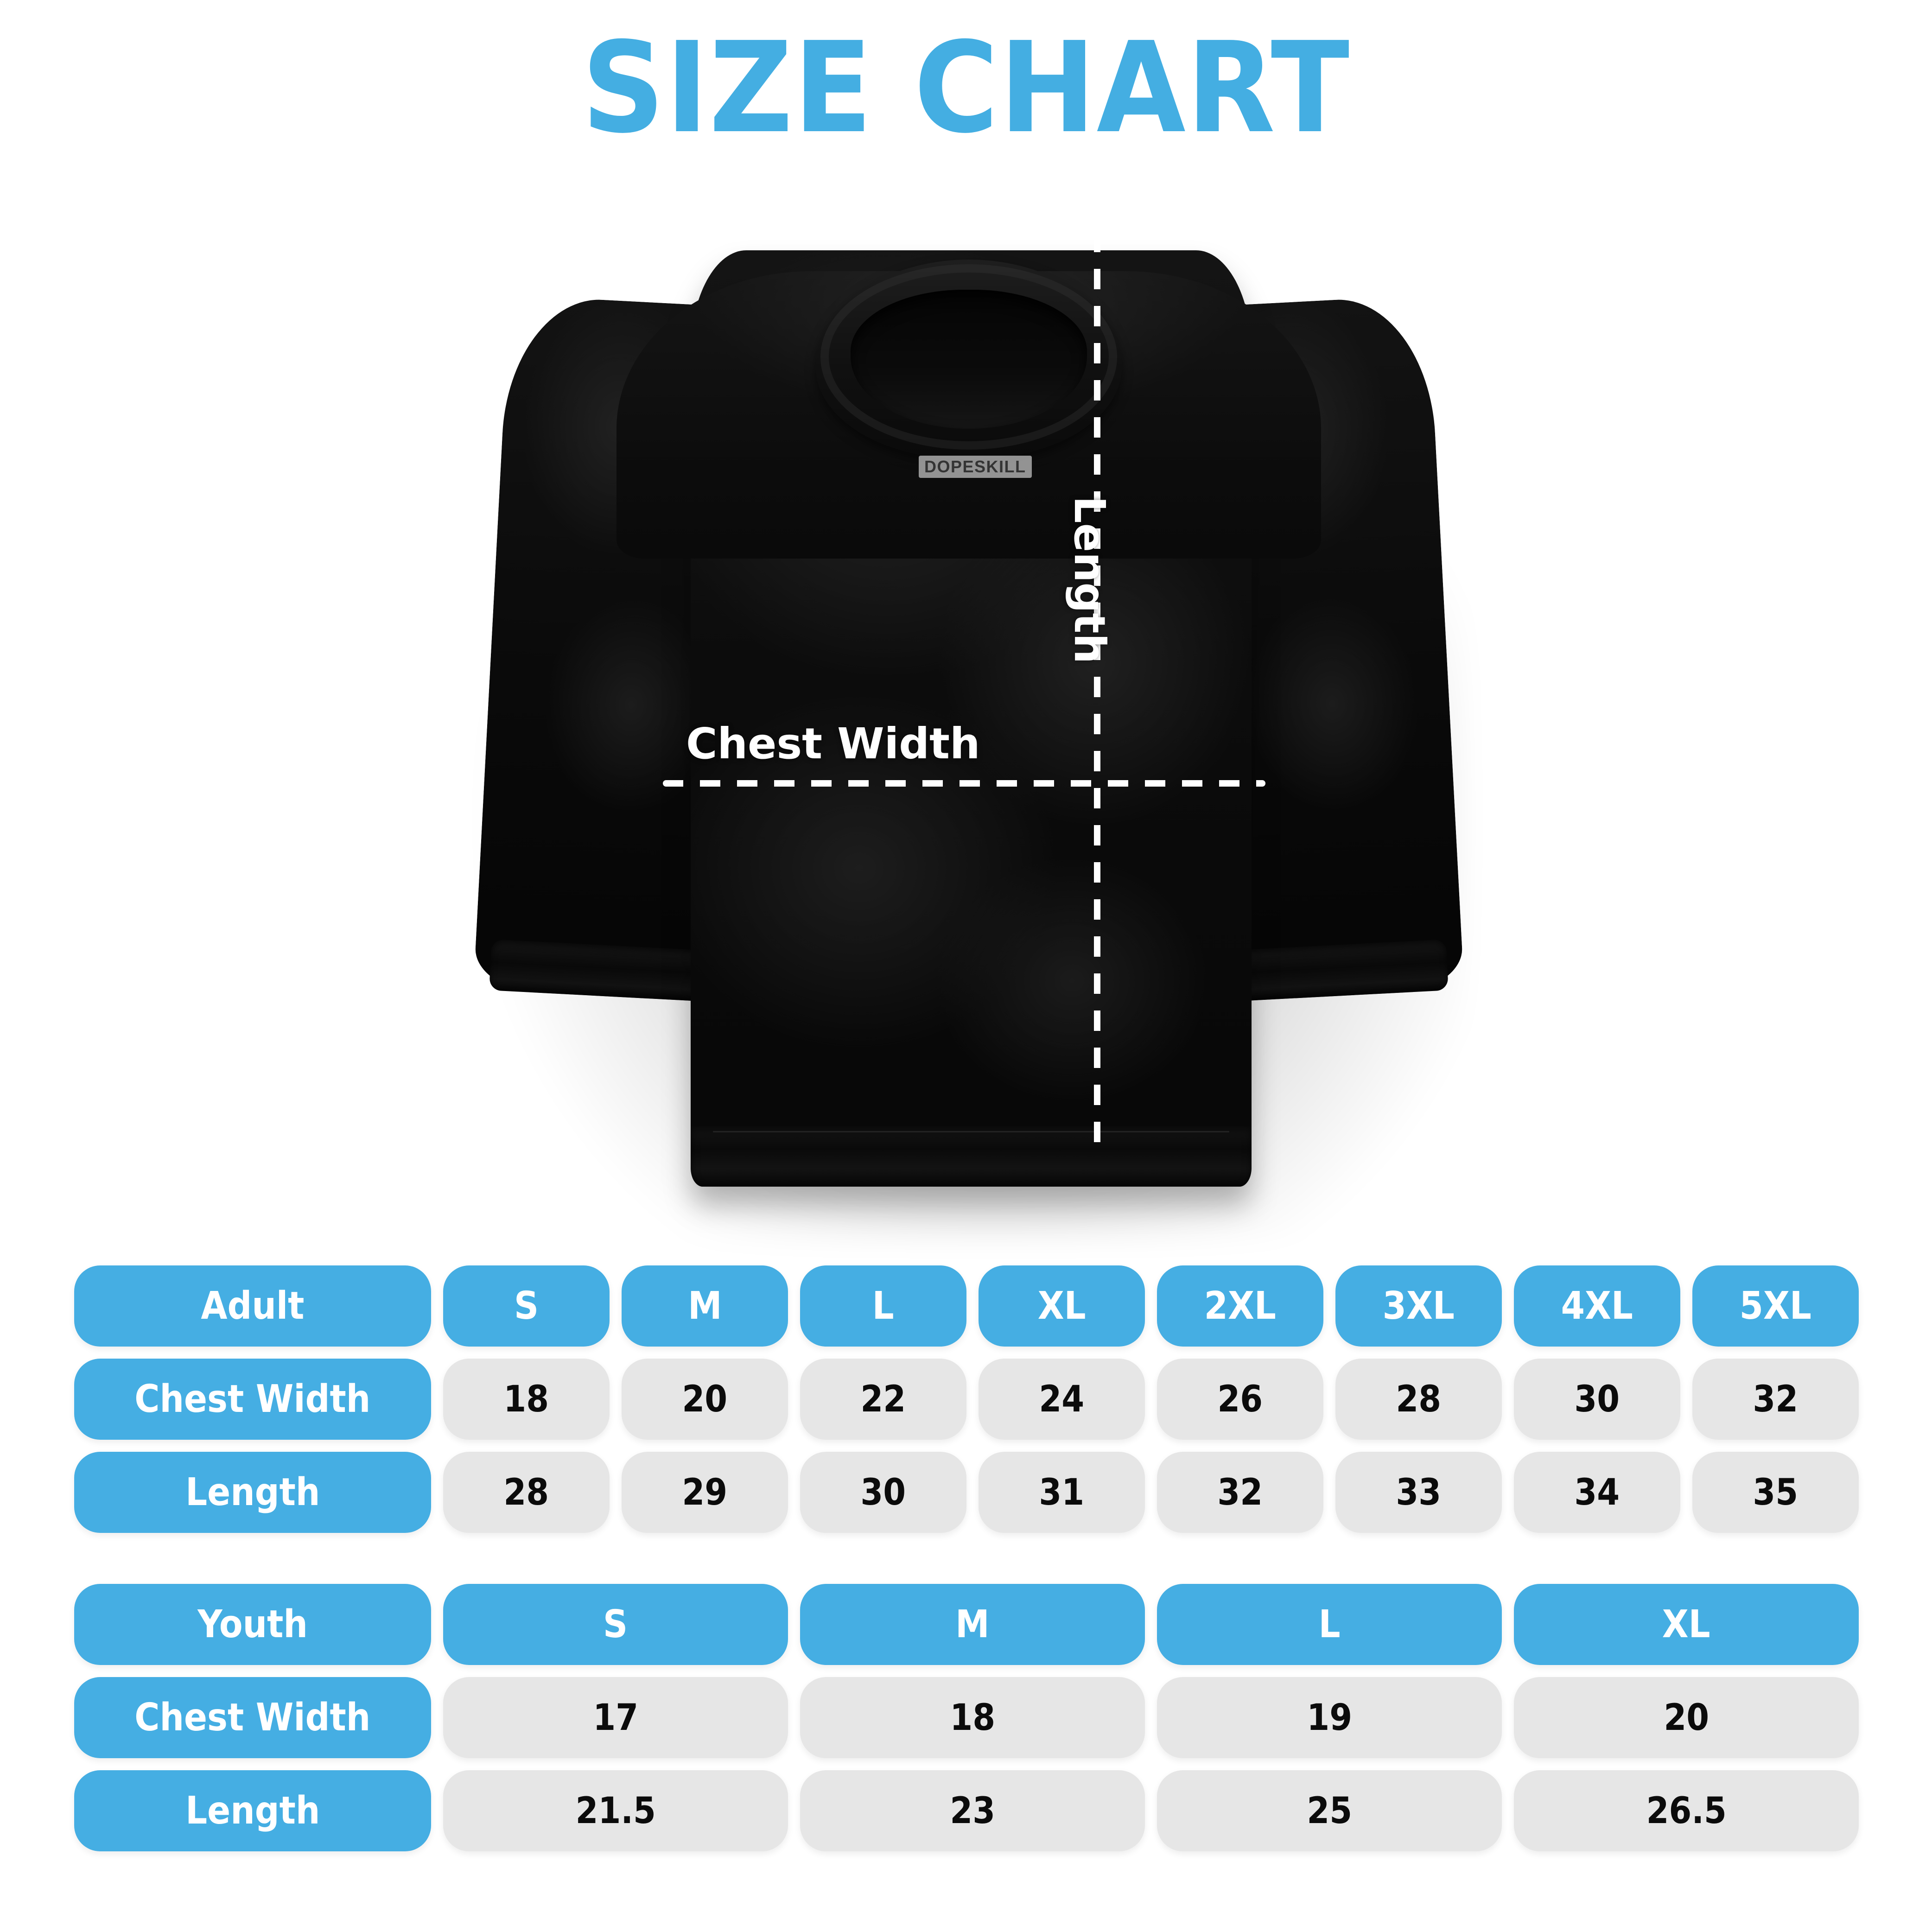  What do you see at coordinates (526, 1306) in the screenshot?
I see `adult-size-header-s: S` at bounding box center [526, 1306].